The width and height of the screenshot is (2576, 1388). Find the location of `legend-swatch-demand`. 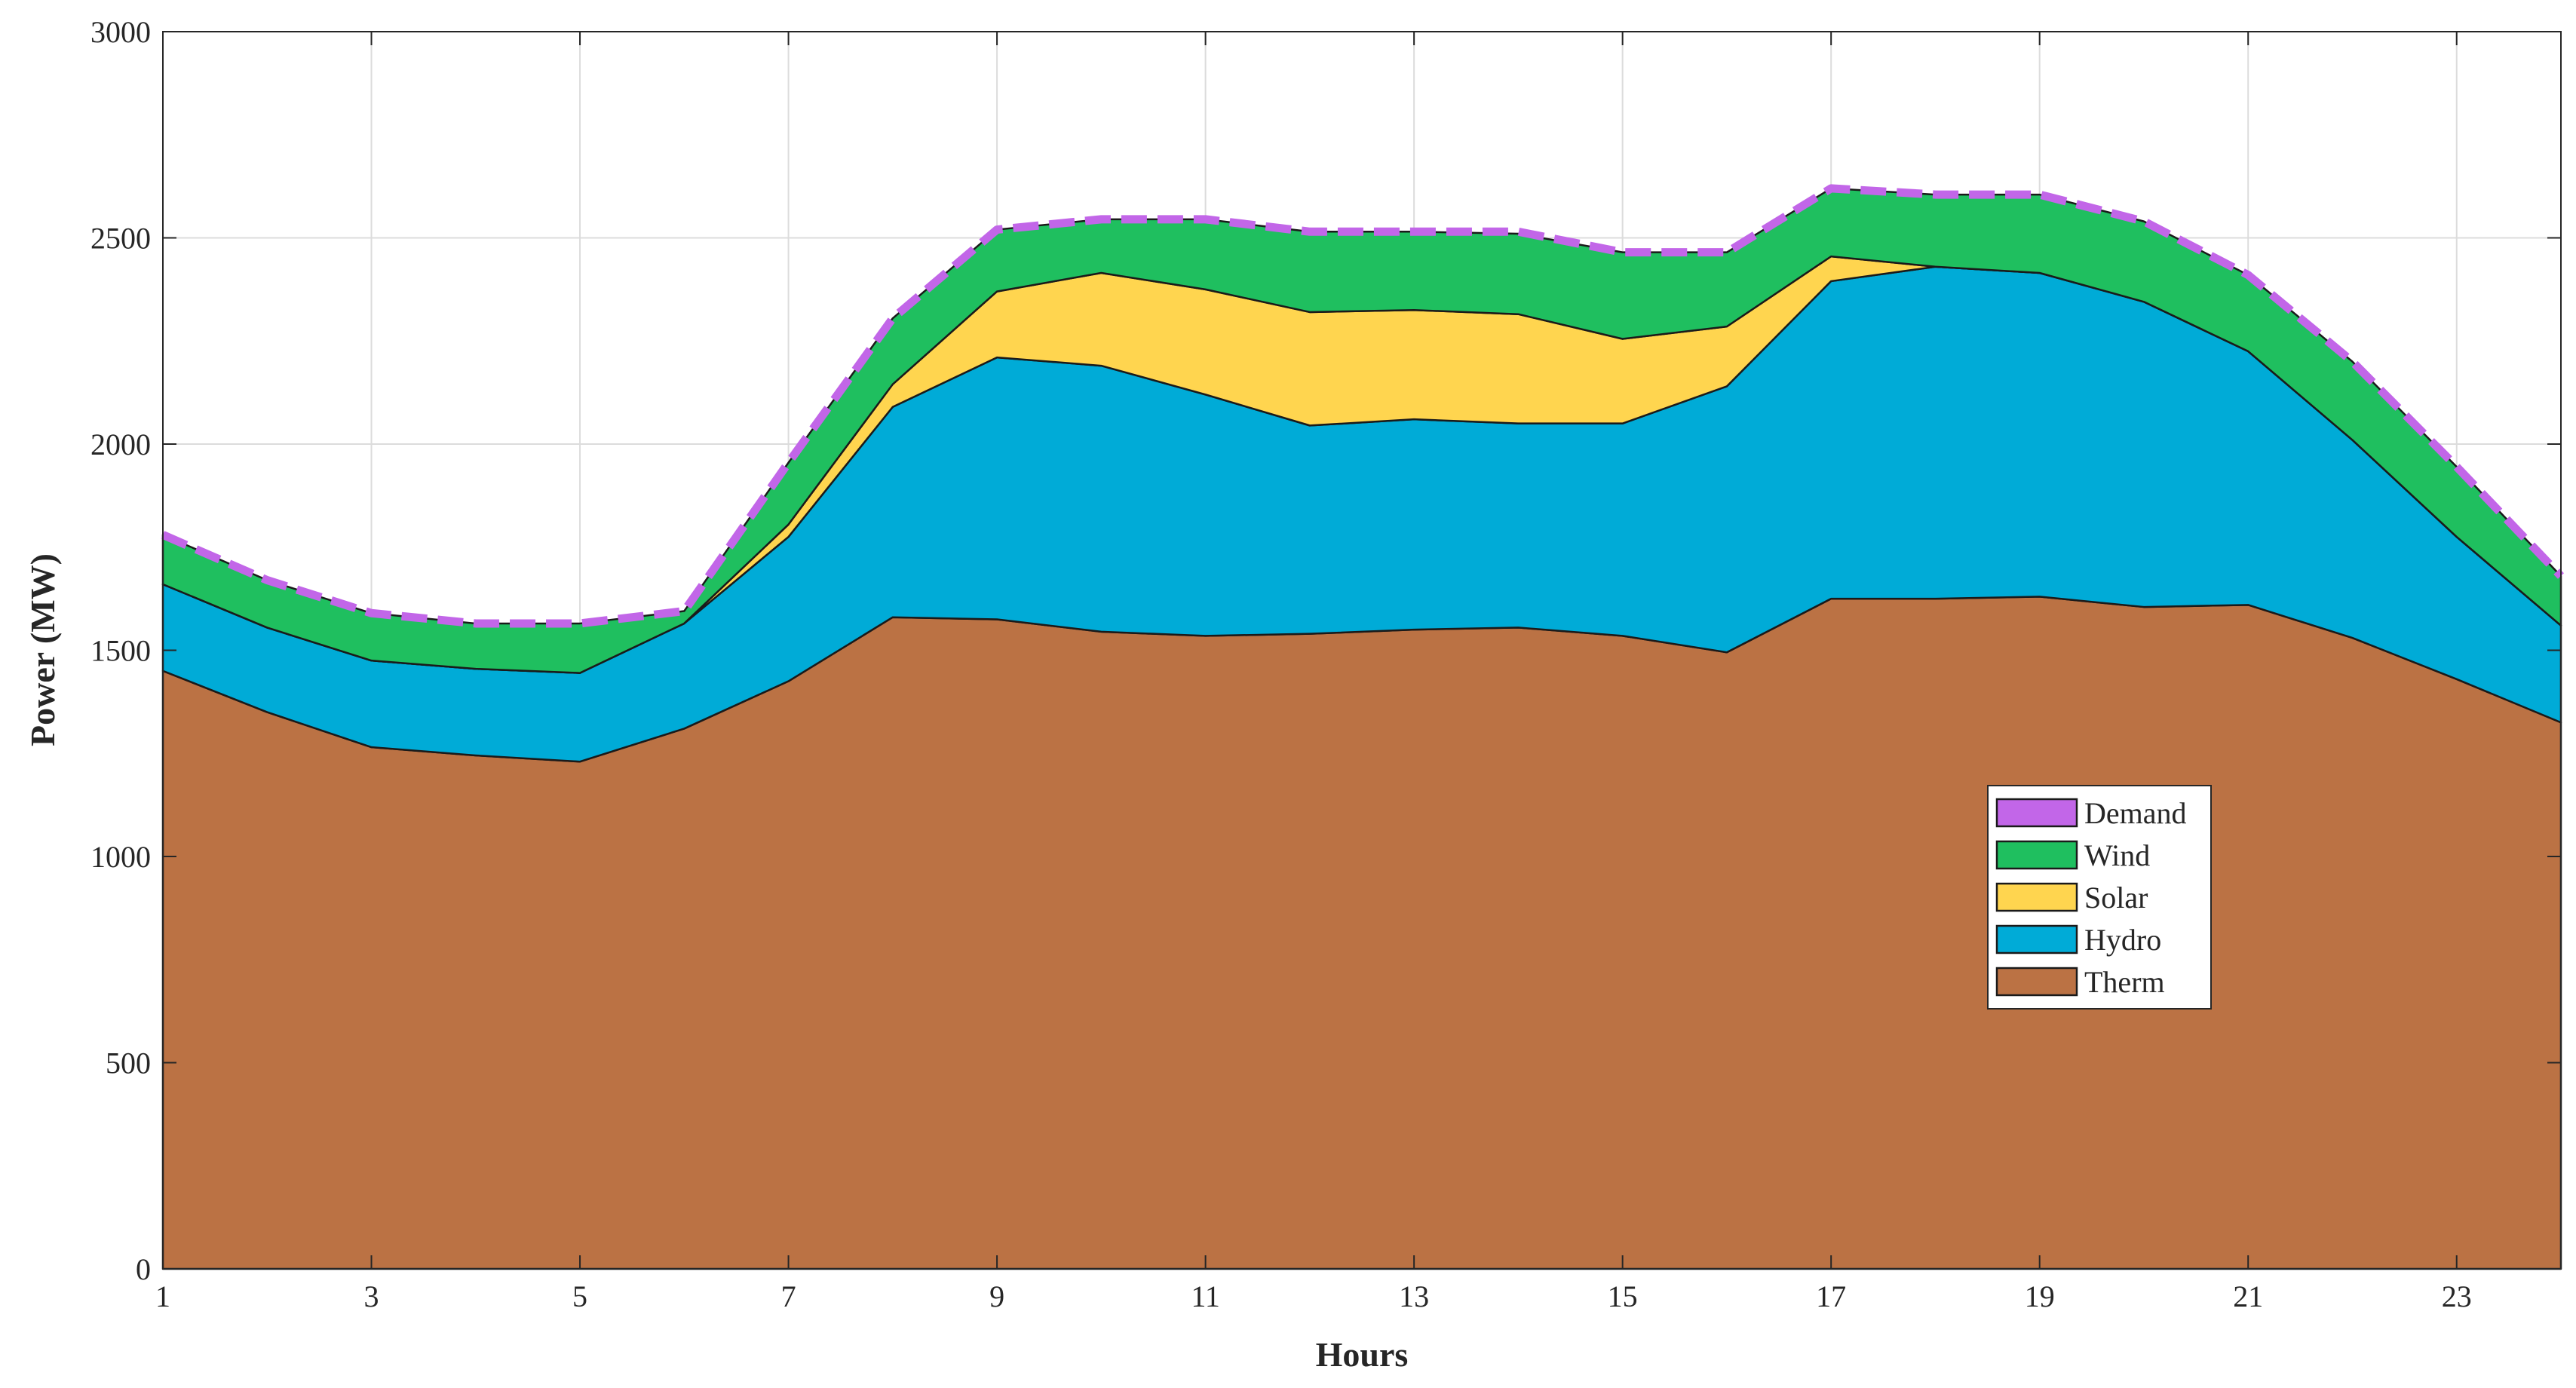

legend-swatch-demand is located at coordinates (2036, 813).